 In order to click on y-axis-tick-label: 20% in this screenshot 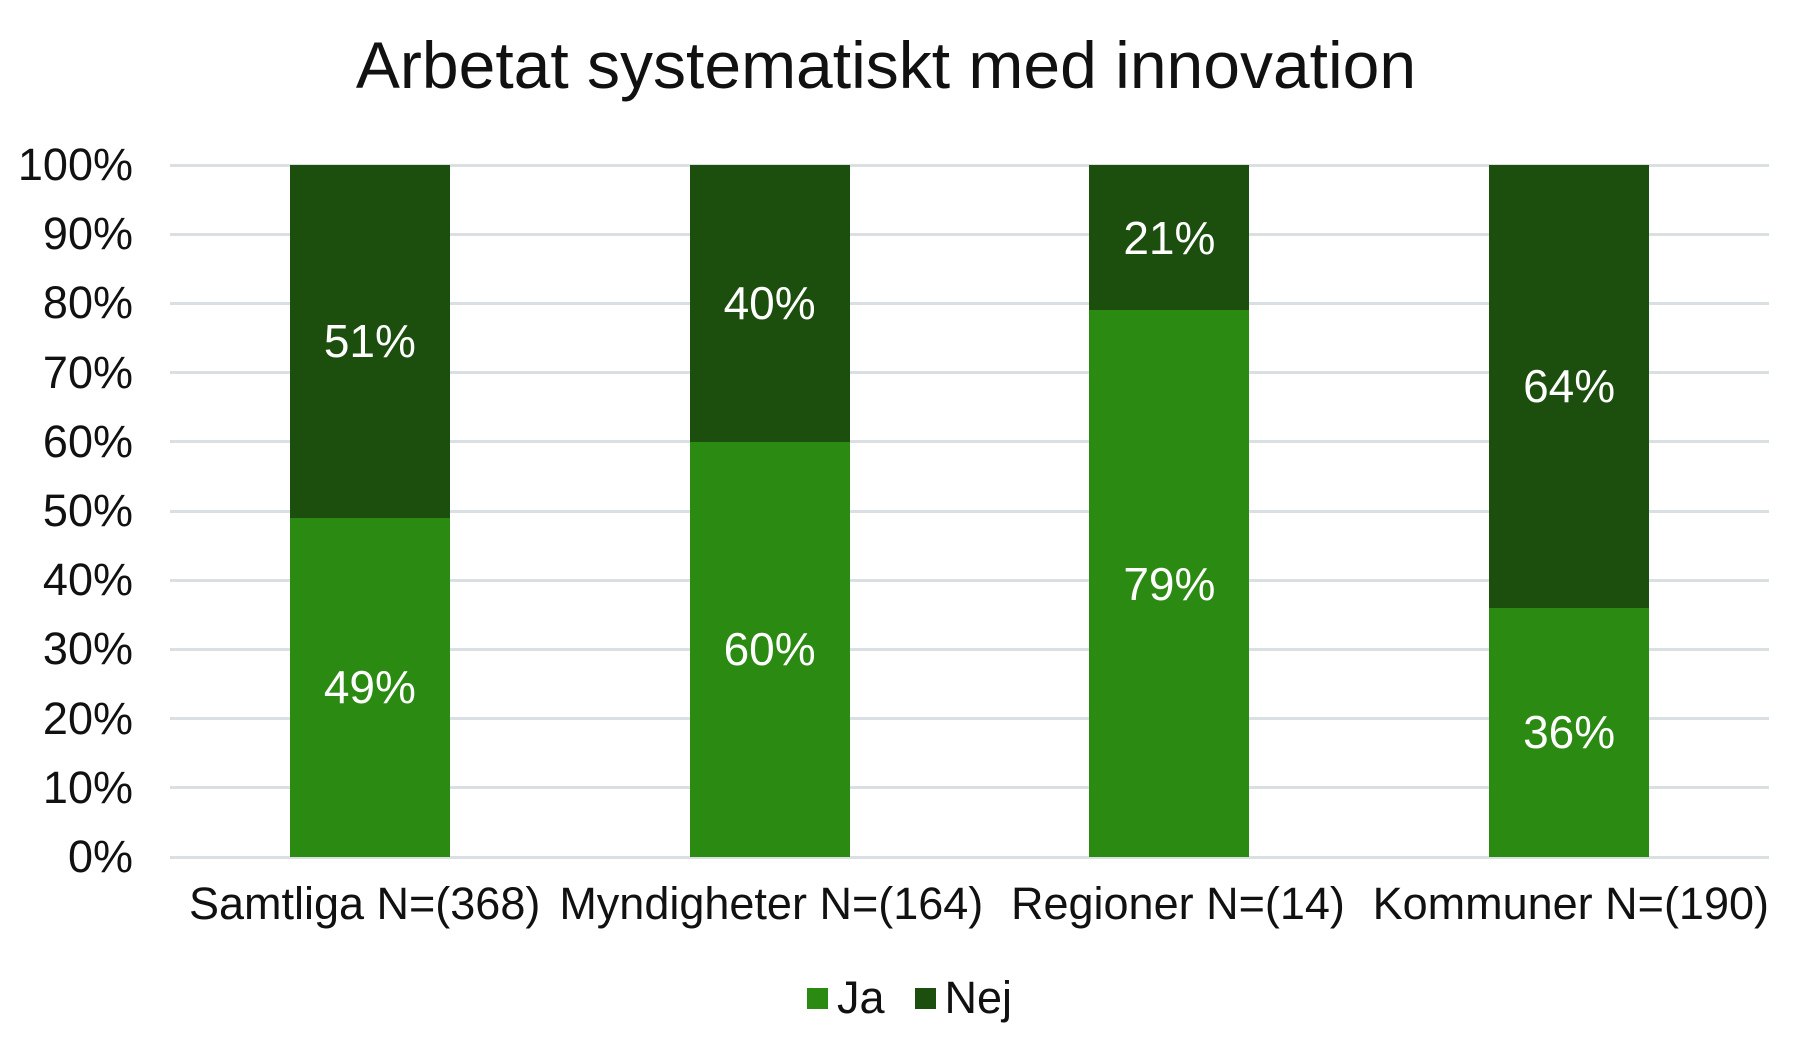, I will do `click(87, 718)`.